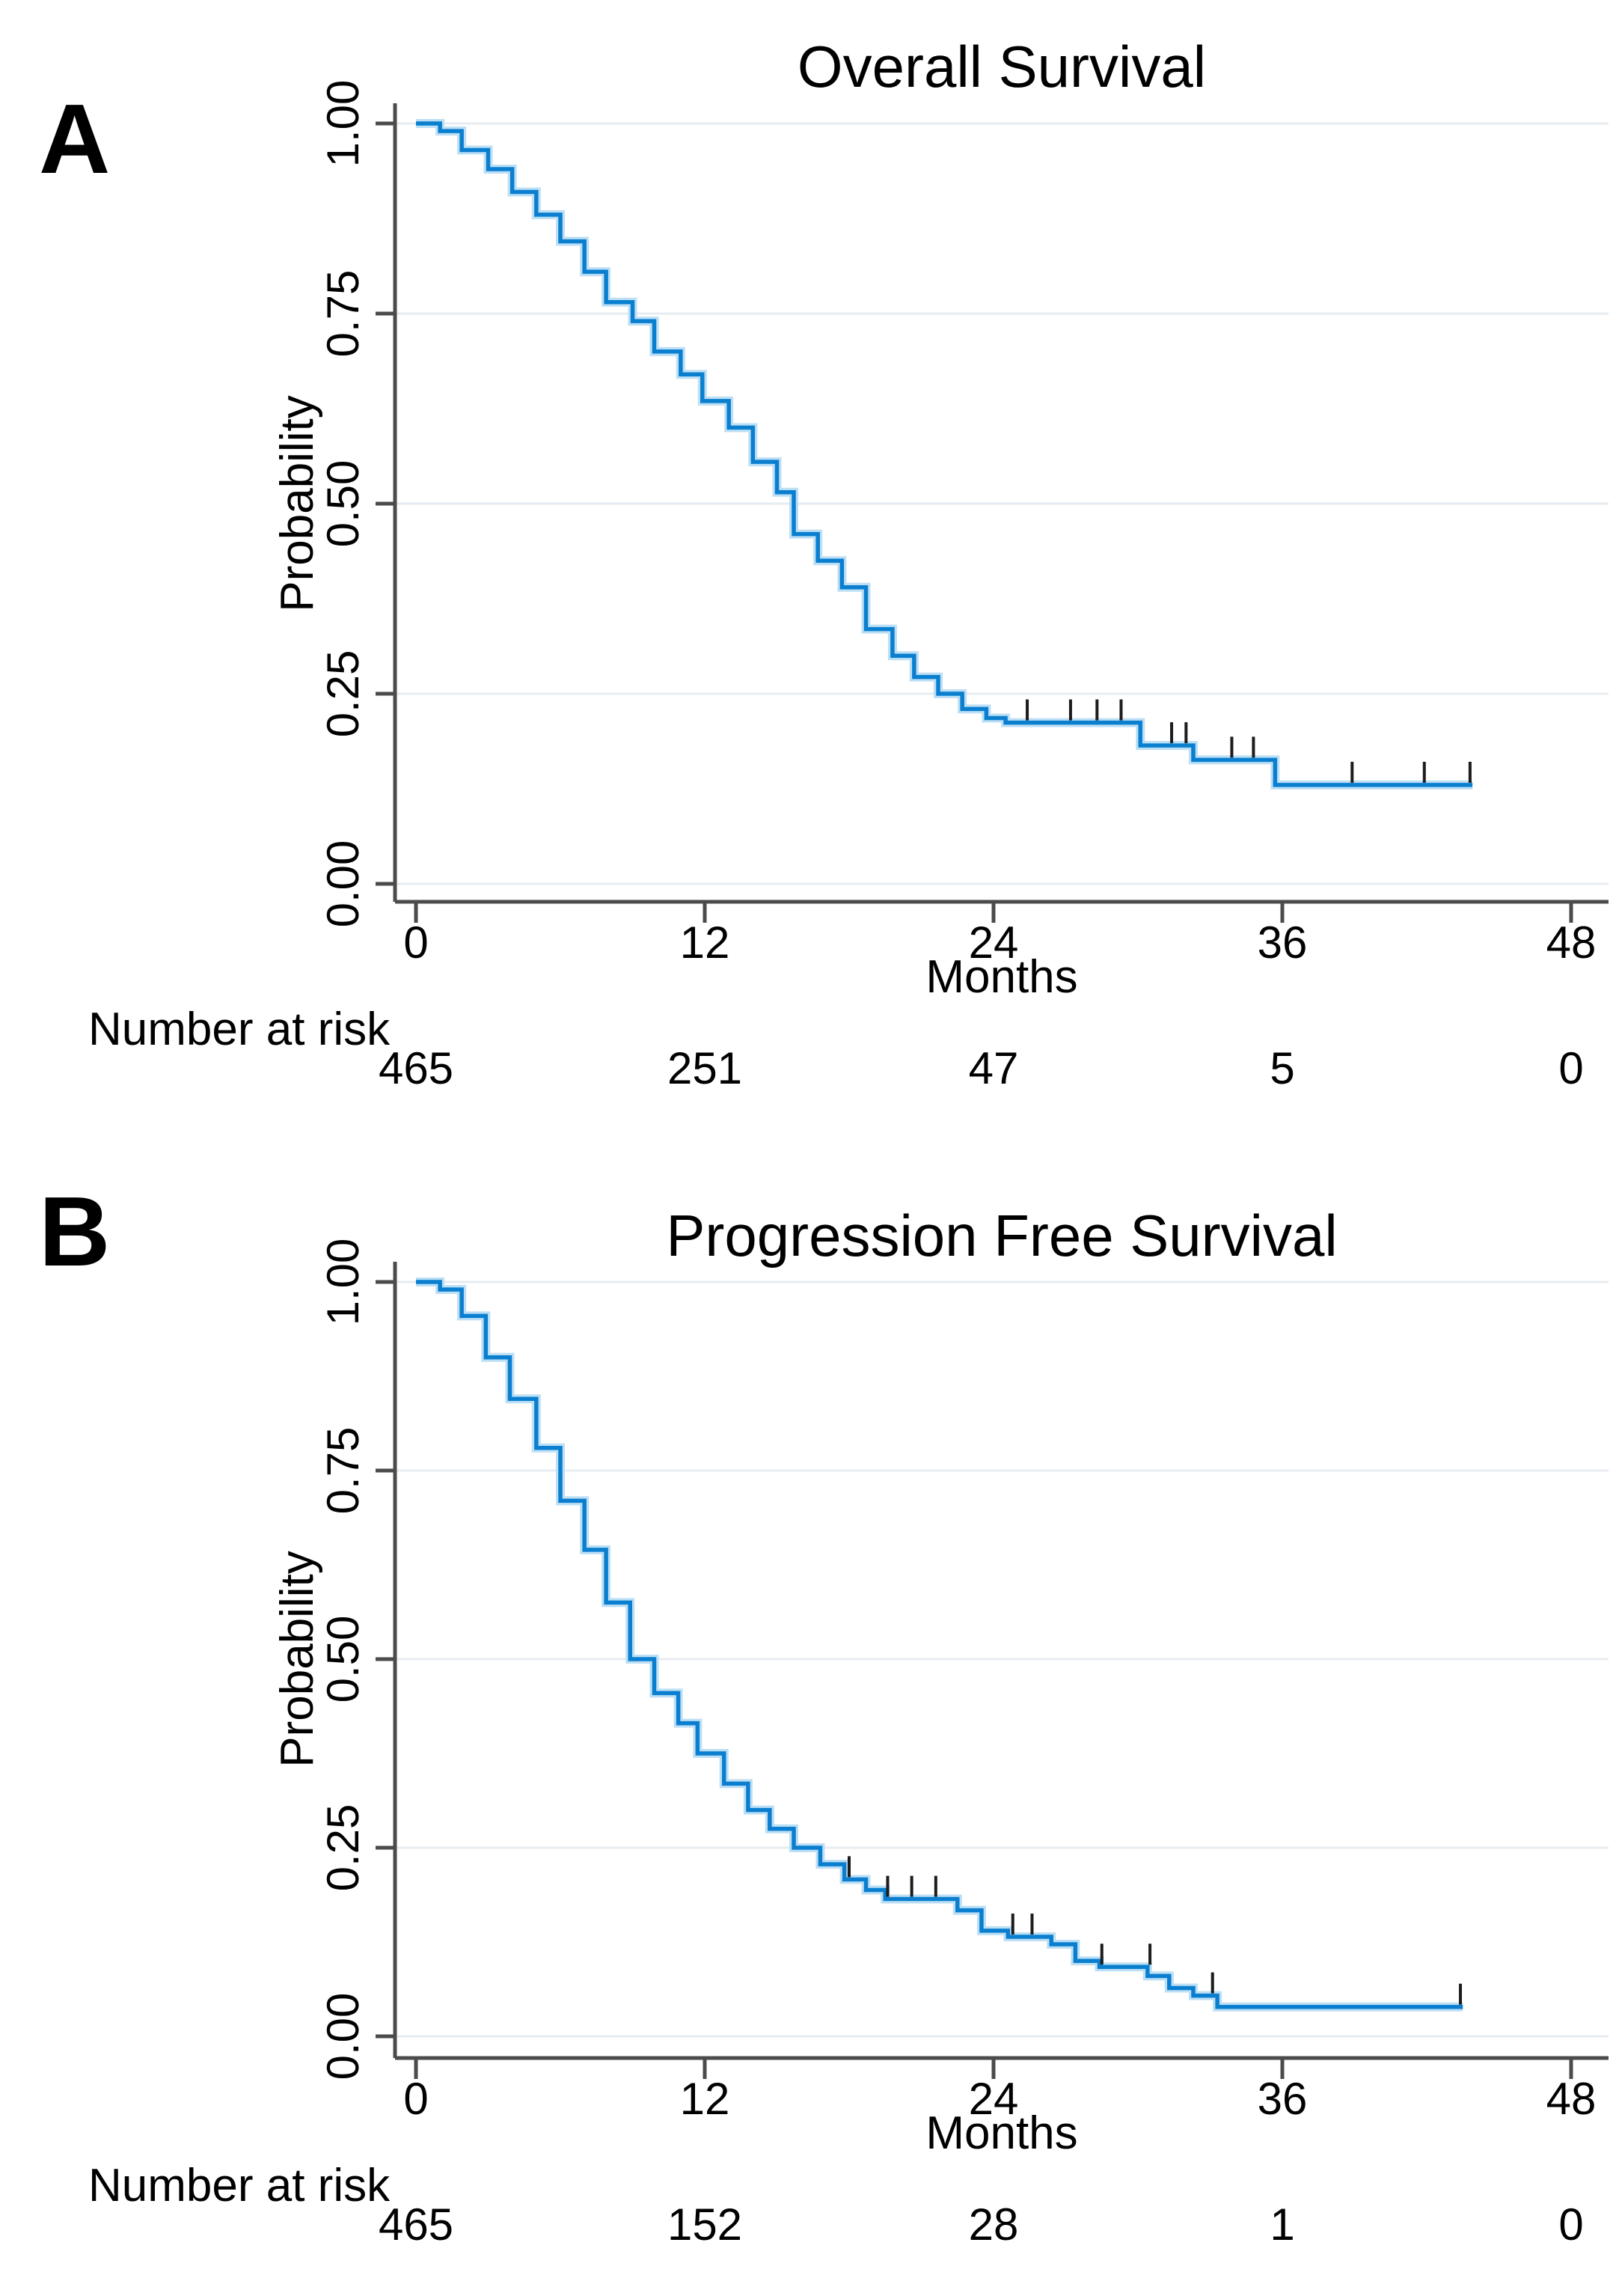 The width and height of the screenshot is (1616, 2296). Describe the element at coordinates (1001, 977) in the screenshot. I see `panel-a-x-axis-label: Months` at that location.